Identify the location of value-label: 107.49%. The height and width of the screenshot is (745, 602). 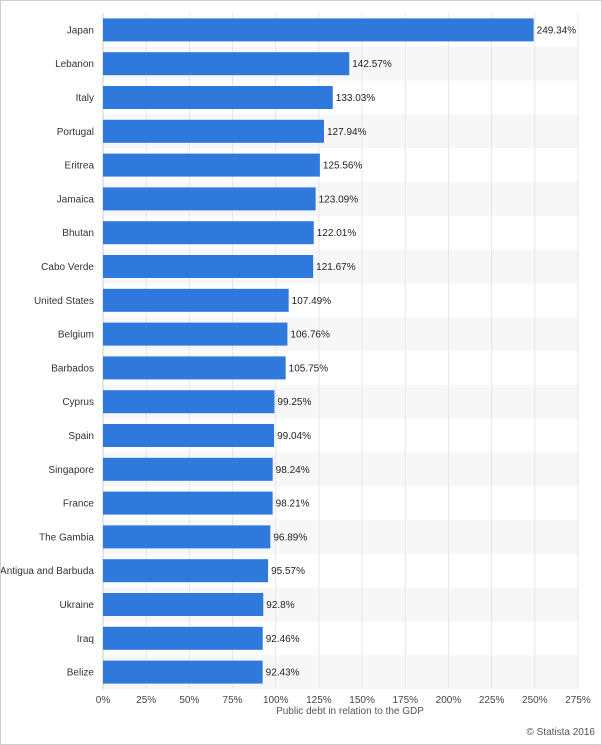
(312, 301).